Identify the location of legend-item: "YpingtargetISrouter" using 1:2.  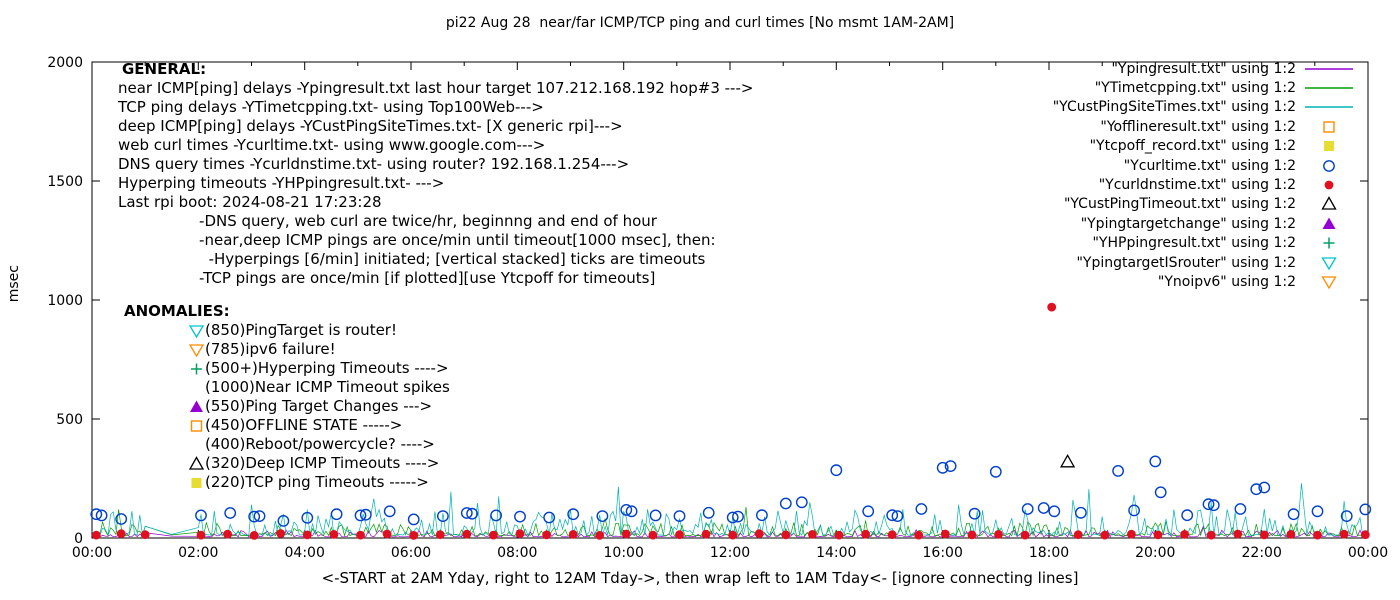
(1204, 262).